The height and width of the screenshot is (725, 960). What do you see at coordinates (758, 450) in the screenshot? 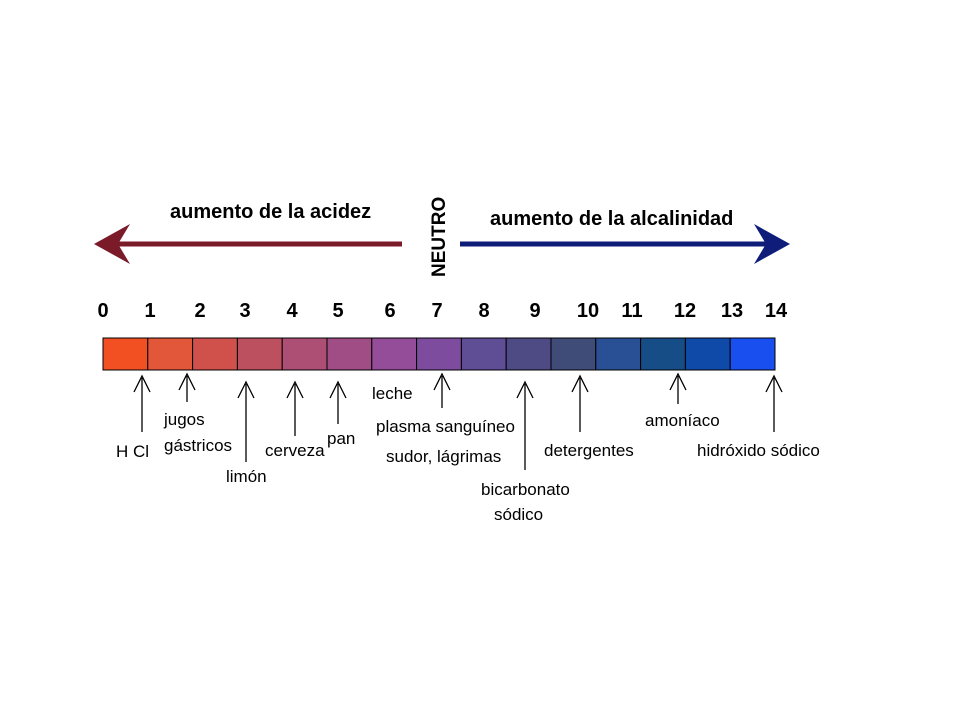
I see `label-hidroxido: hidróxido sódico` at bounding box center [758, 450].